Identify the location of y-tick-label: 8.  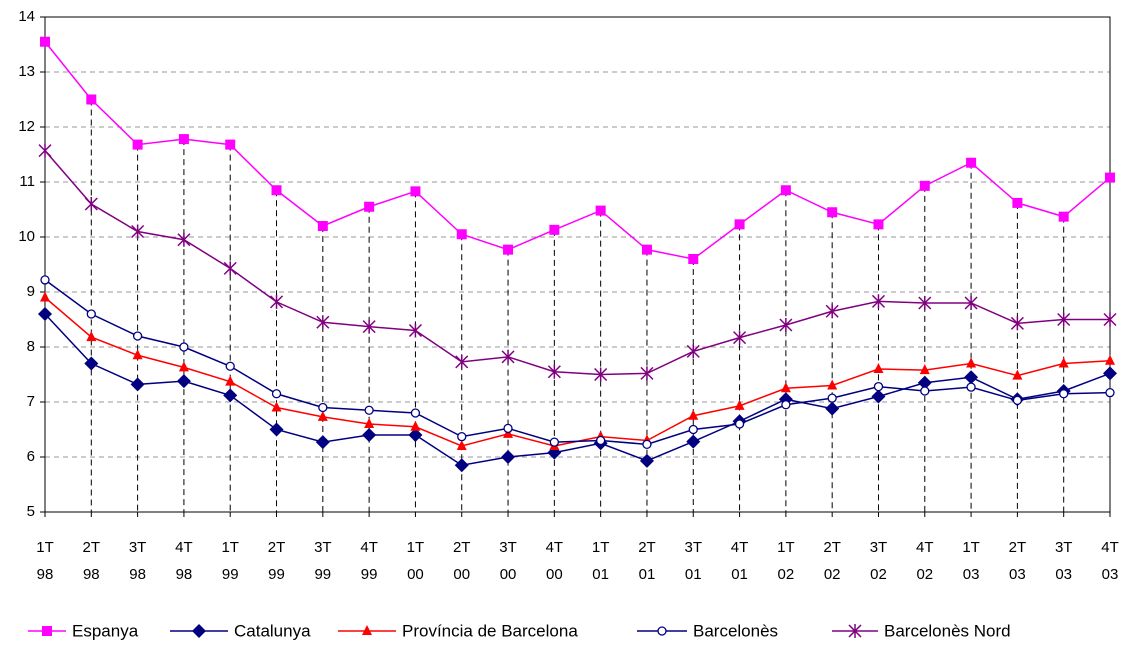
(31, 346).